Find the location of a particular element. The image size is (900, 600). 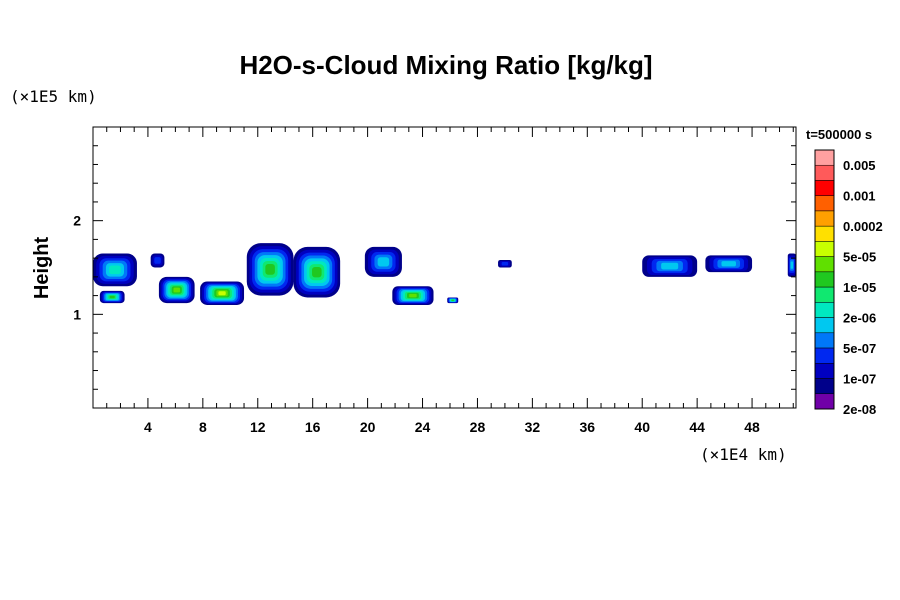

x-tick-label: 4 is located at coordinates (148, 427).